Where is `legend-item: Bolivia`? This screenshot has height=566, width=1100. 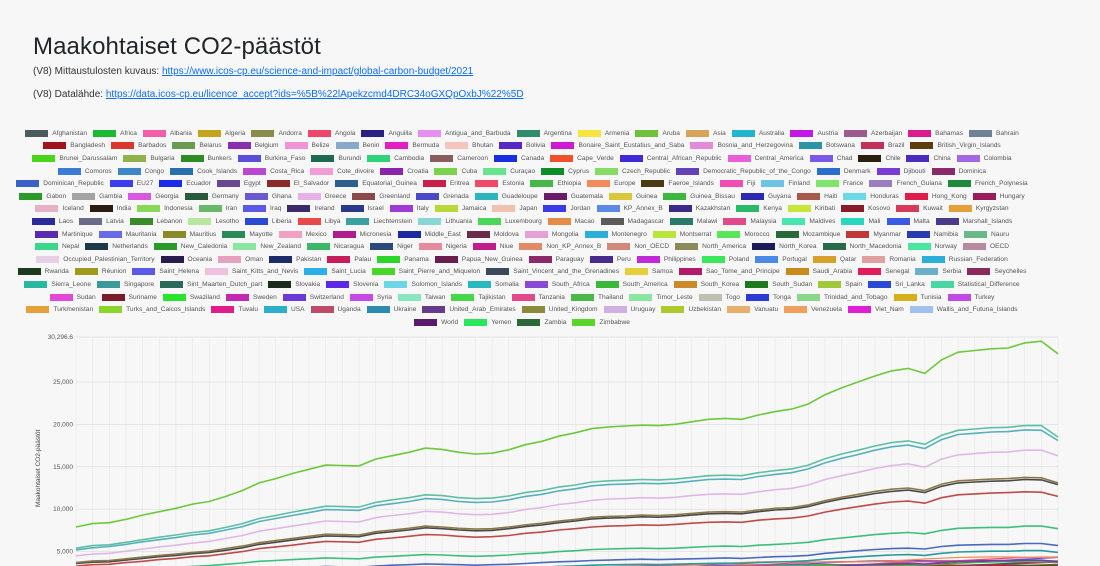 legend-item: Bolivia is located at coordinates (522, 146).